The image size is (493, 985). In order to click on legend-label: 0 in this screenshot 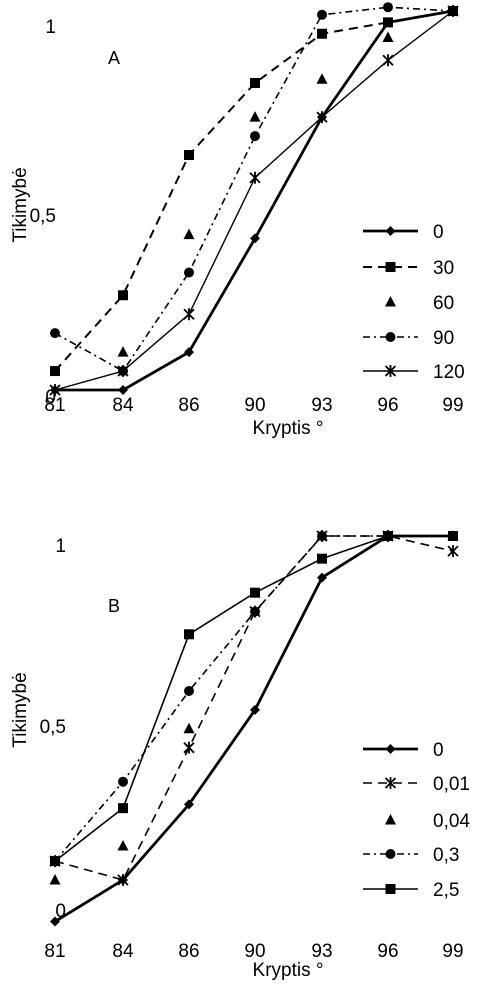, I will do `click(438, 750)`.